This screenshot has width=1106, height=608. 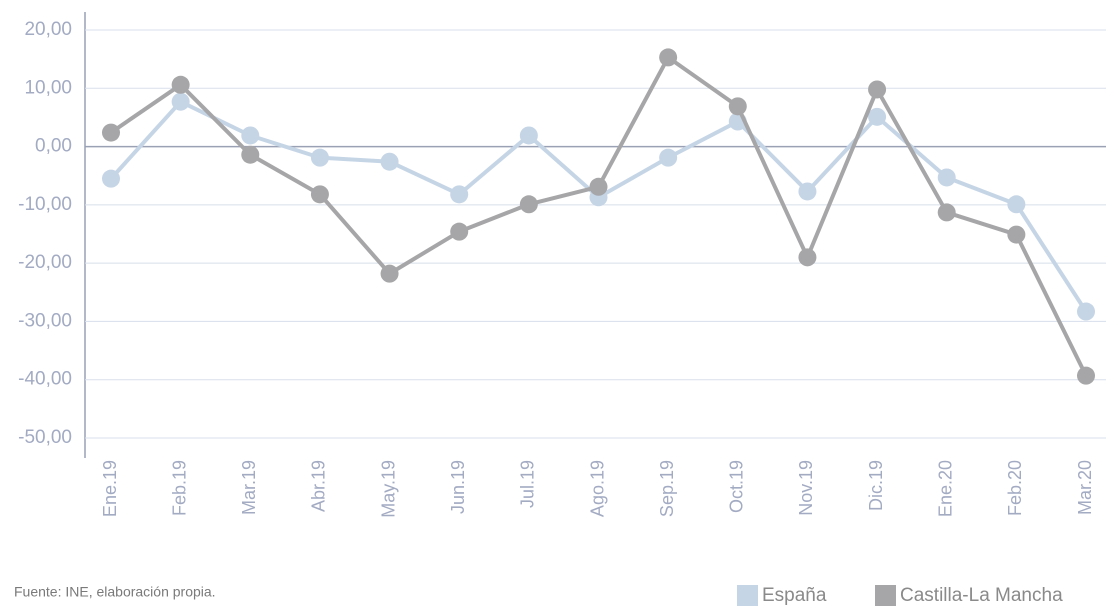 What do you see at coordinates (528, 484) in the screenshot?
I see `x-tick-label: Jul.19` at bounding box center [528, 484].